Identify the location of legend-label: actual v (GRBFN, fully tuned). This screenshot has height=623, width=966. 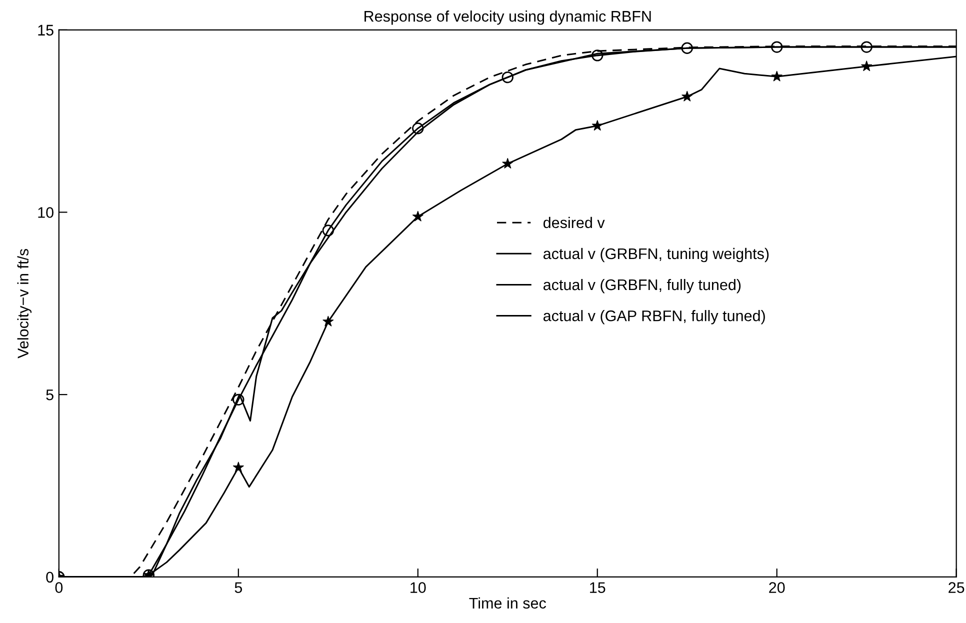
(642, 286).